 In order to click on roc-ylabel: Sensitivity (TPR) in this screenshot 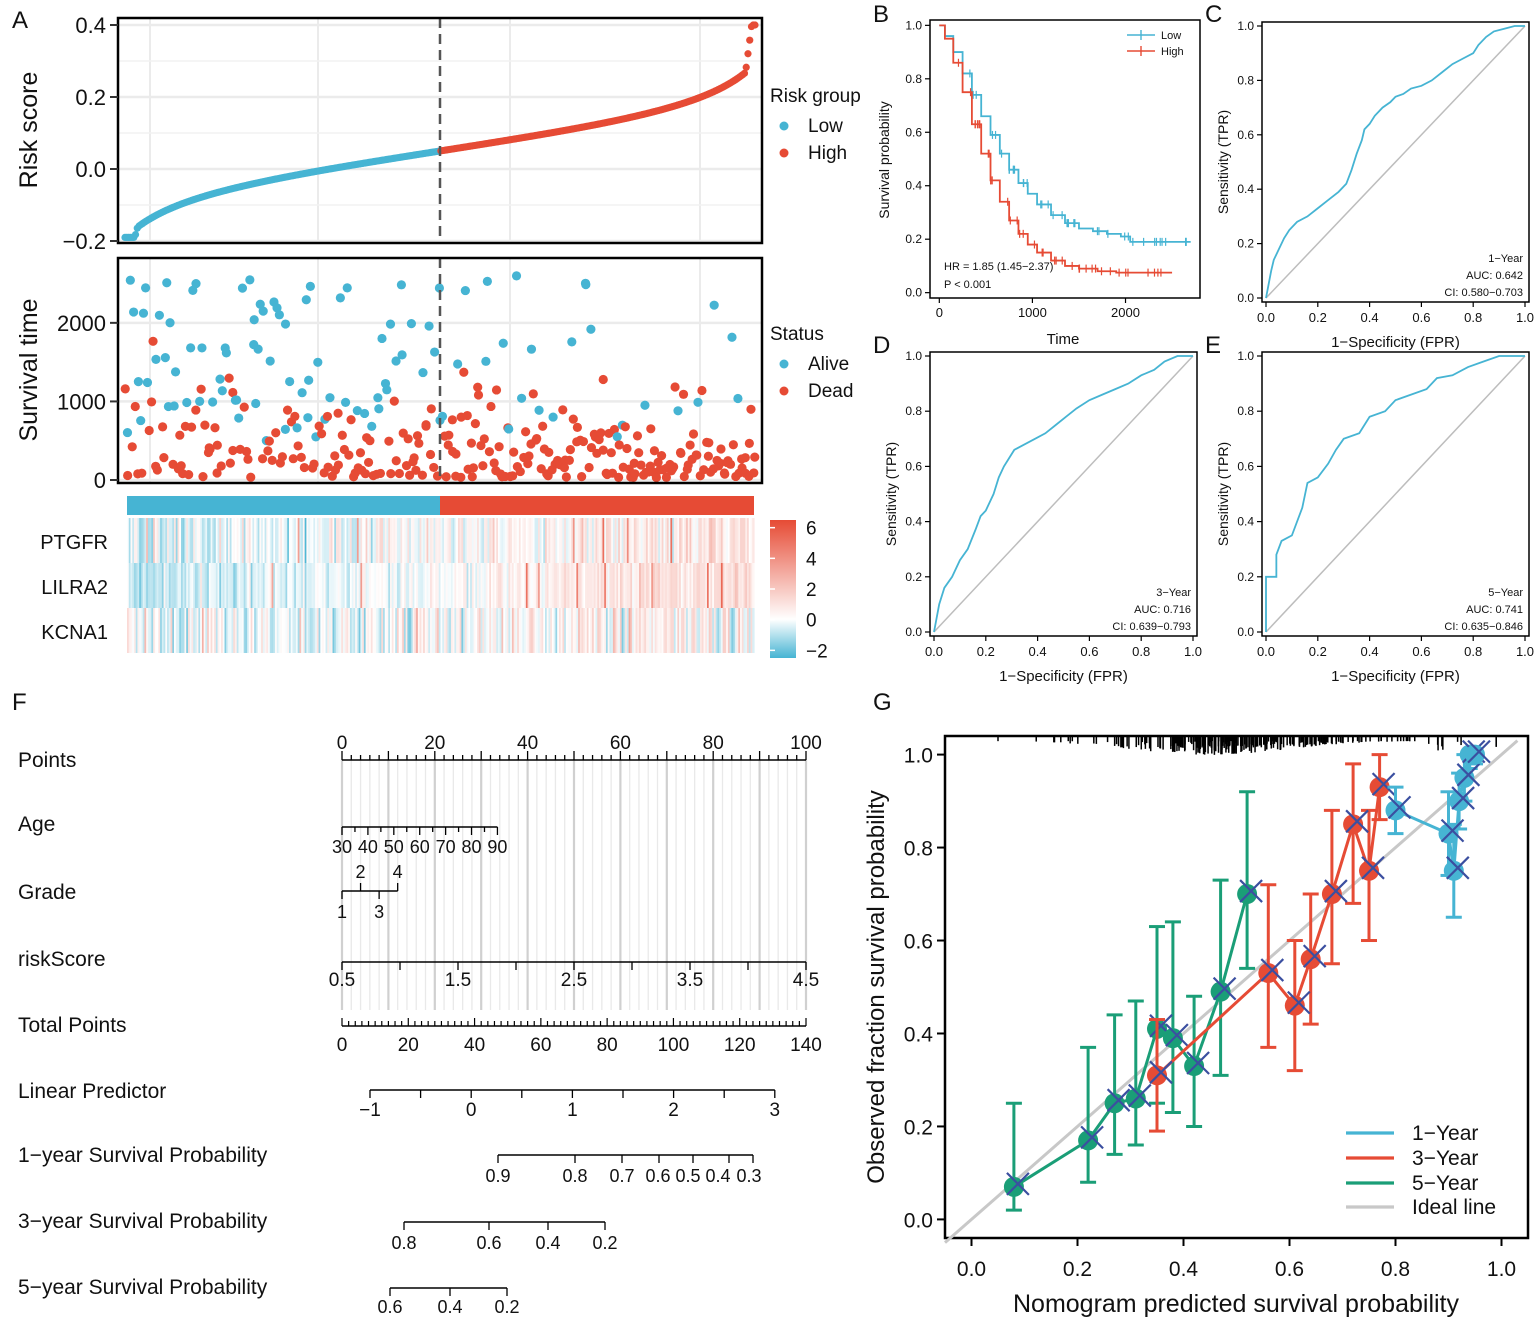, I will do `click(1223, 162)`.